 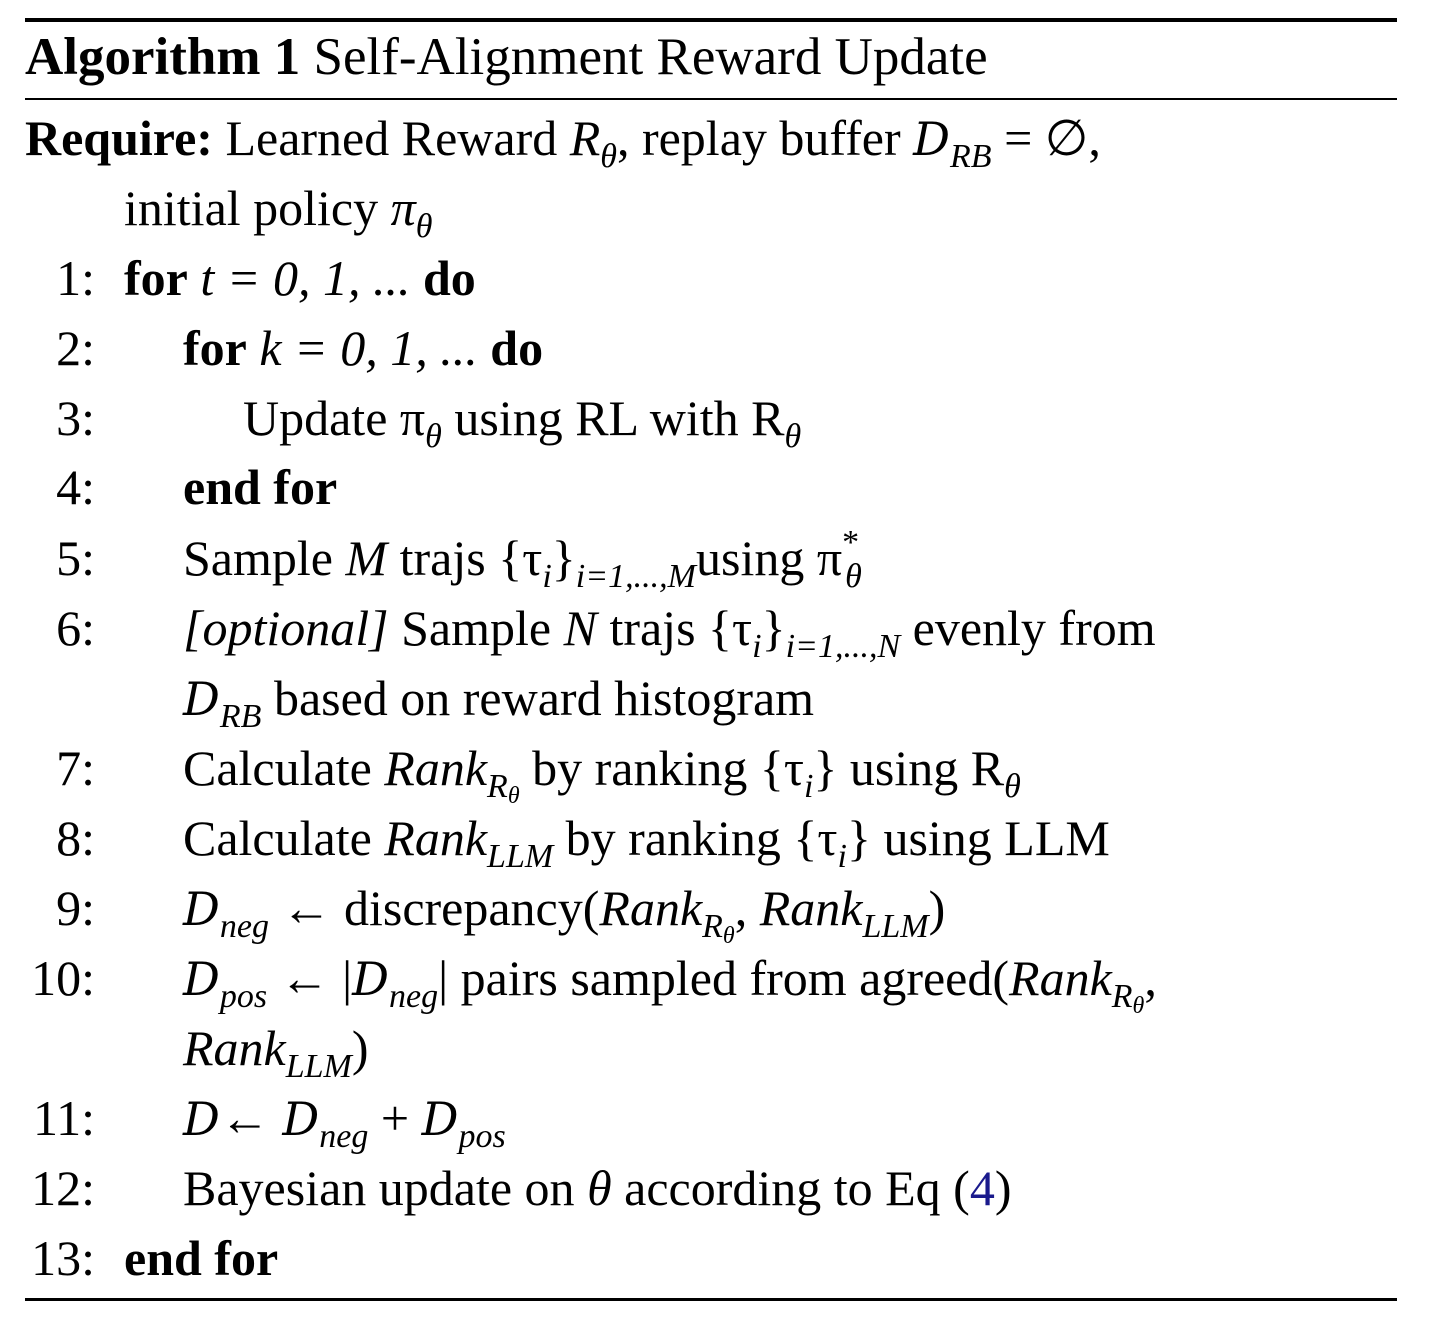 What do you see at coordinates (613, 418) in the screenshot?
I see `step-text: using RL with R` at bounding box center [613, 418].